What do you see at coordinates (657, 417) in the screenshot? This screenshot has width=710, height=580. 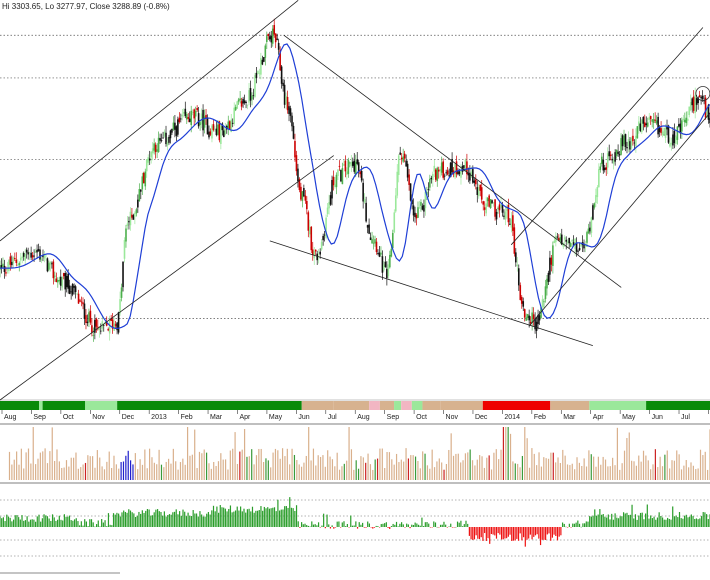 I see `x-tick-label: Jun` at bounding box center [657, 417].